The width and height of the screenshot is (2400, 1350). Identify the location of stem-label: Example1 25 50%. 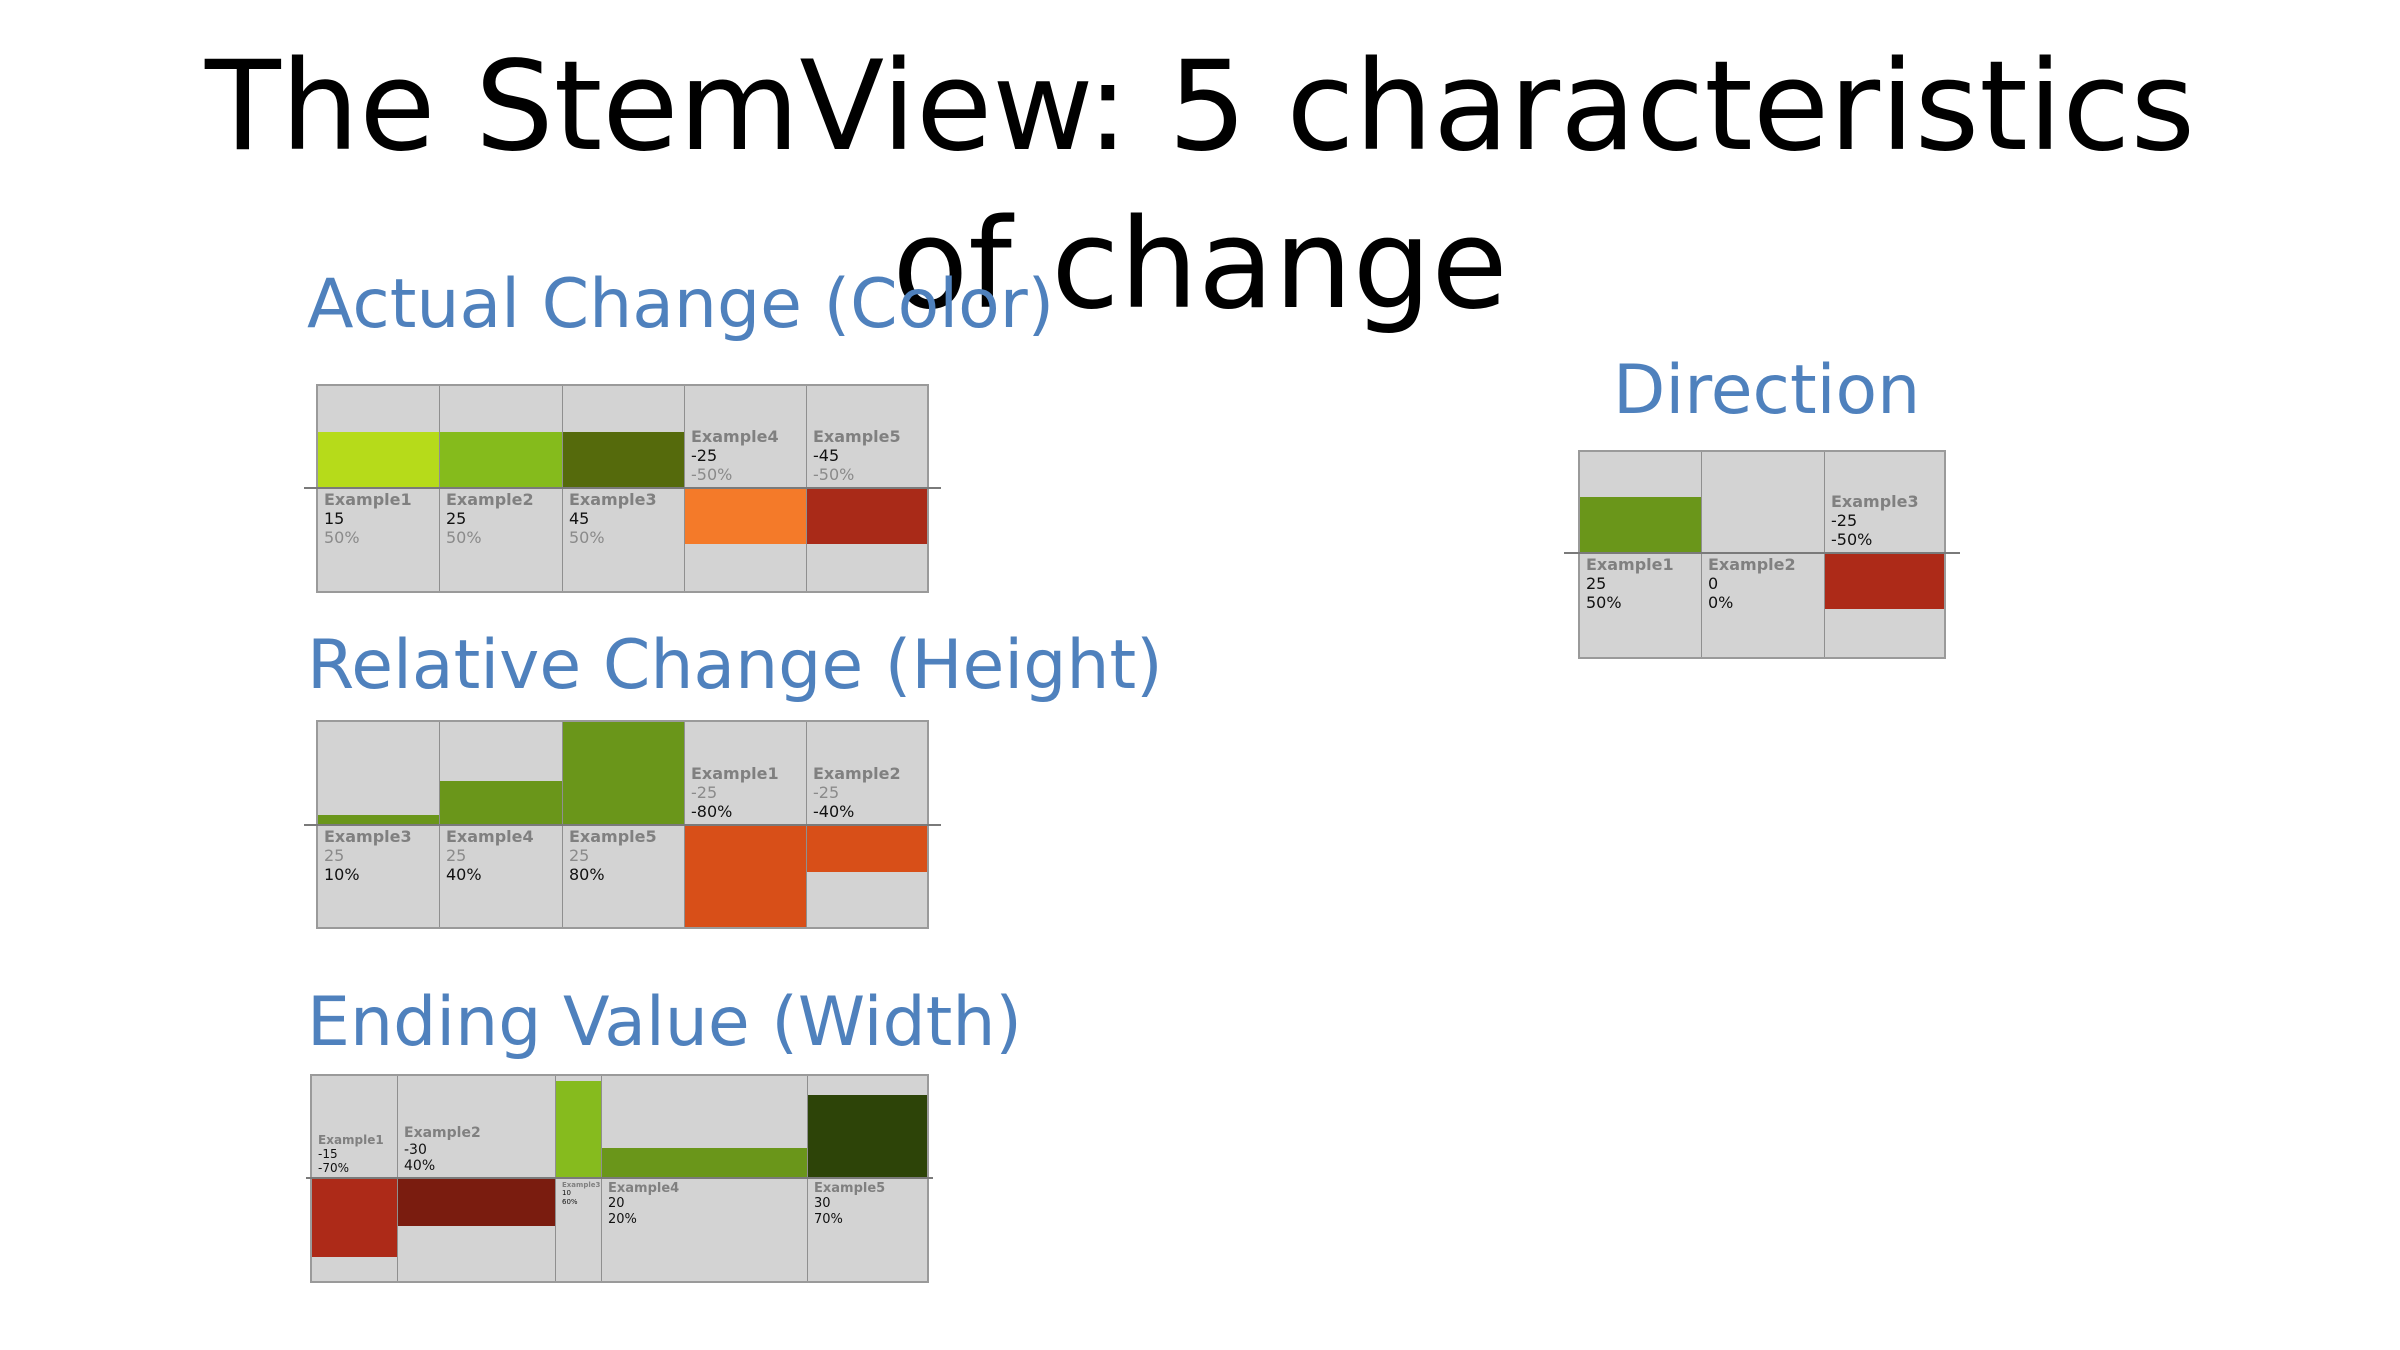
(1642, 584).